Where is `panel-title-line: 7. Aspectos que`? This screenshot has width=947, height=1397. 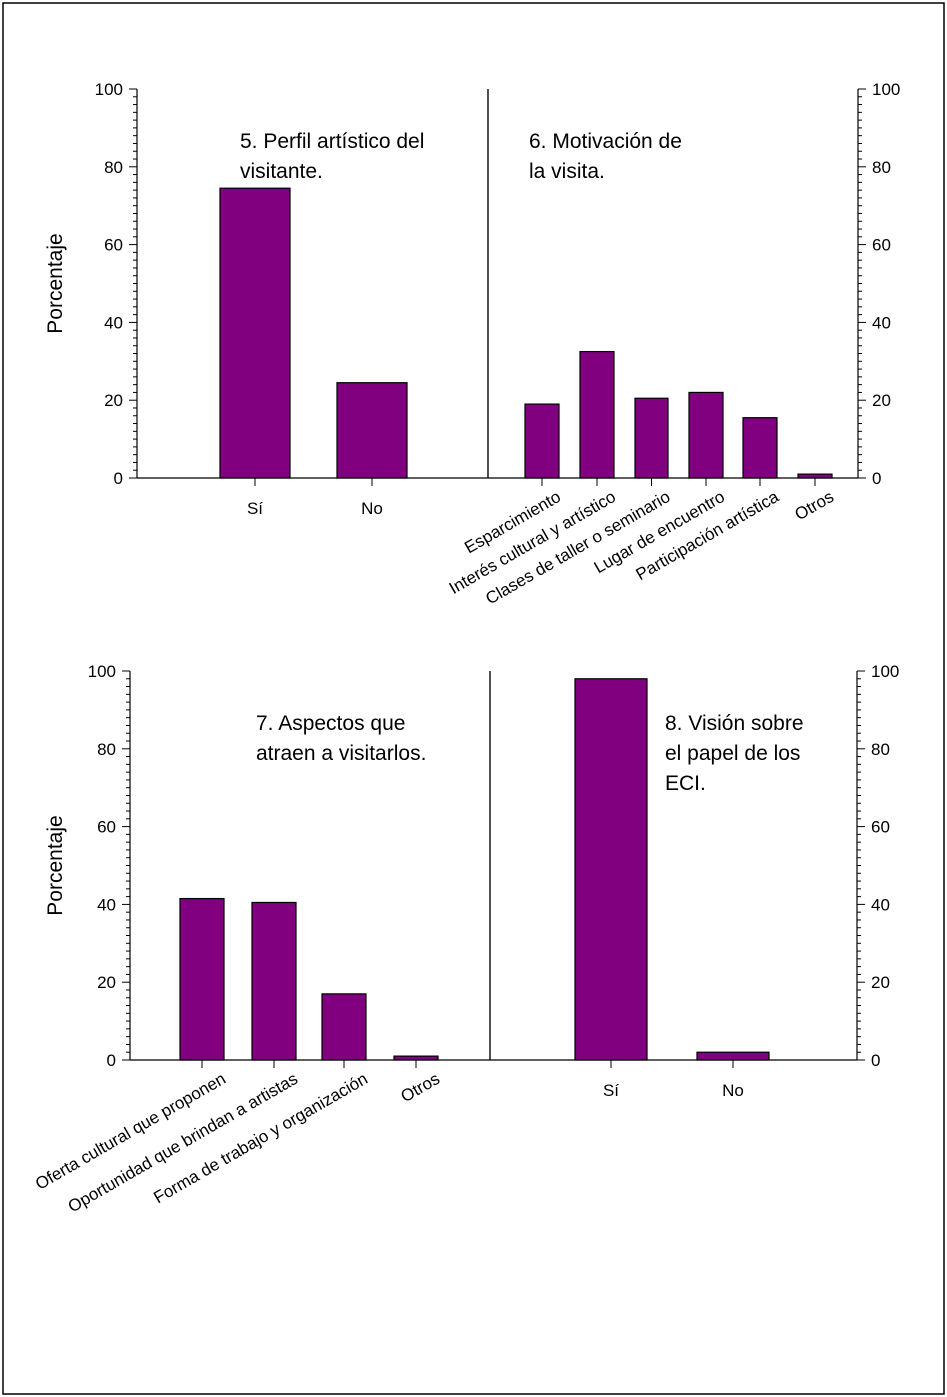 panel-title-line: 7. Aspectos que is located at coordinates (330, 723).